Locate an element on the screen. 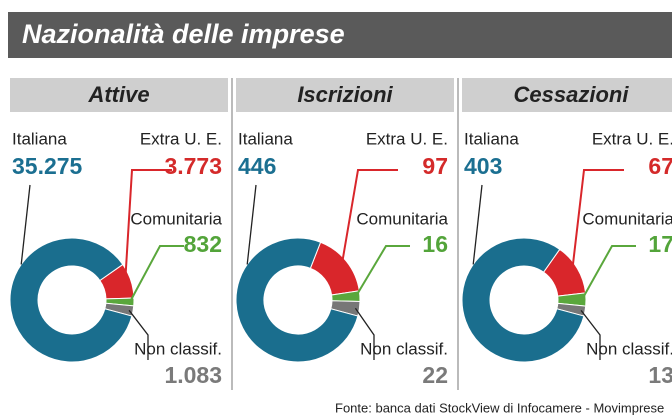 The width and height of the screenshot is (672, 420). value-label: 97 is located at coordinates (435, 166).